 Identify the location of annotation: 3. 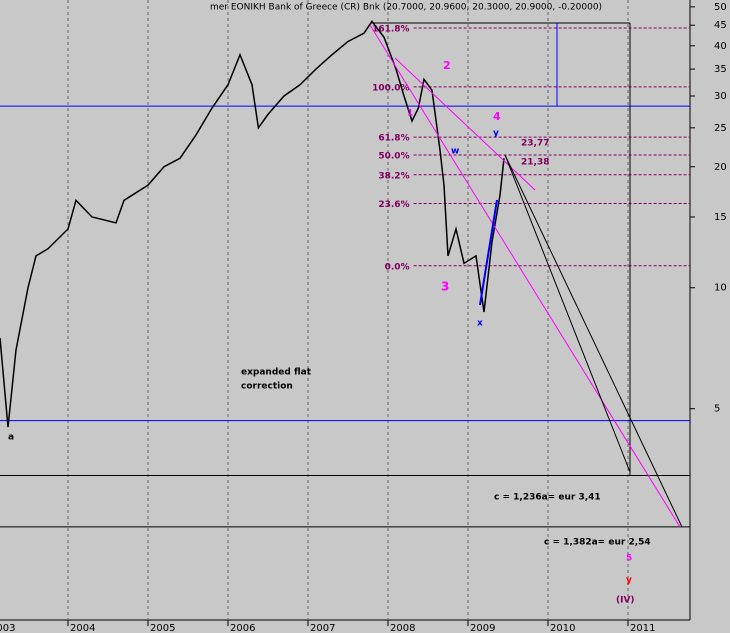
(445, 287).